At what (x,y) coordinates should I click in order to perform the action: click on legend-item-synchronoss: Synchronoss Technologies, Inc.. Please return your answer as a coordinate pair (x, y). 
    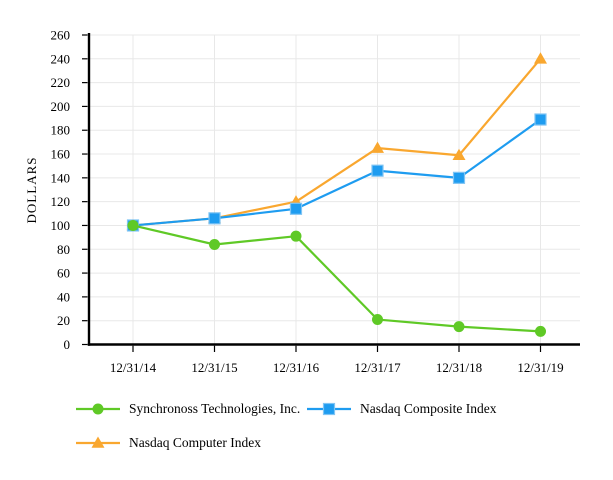
    Looking at the image, I should click on (187, 409).